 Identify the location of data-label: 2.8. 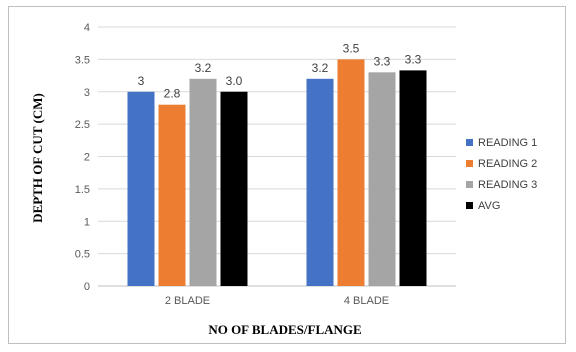
(172, 94).